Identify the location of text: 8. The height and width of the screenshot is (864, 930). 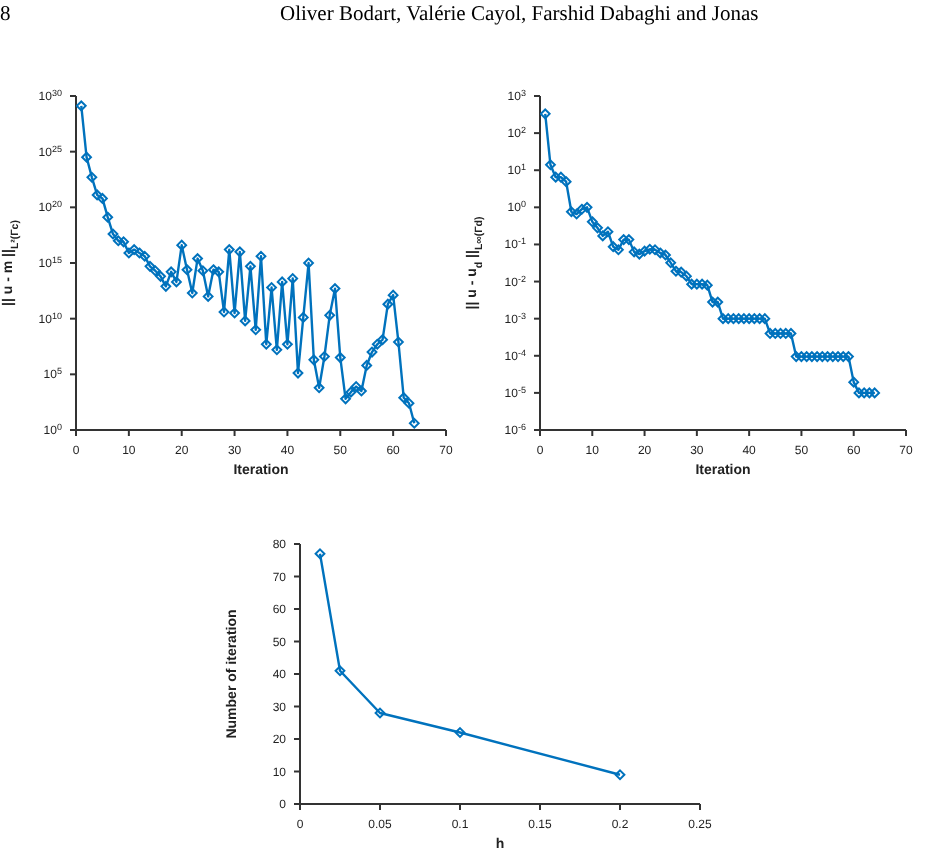
(5, 15).